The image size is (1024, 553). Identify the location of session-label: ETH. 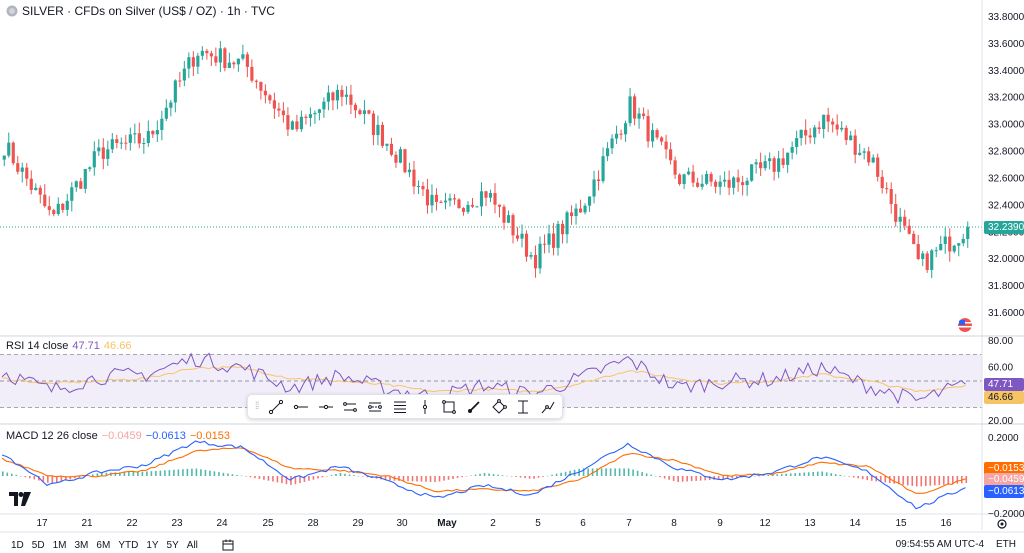
(1006, 544).